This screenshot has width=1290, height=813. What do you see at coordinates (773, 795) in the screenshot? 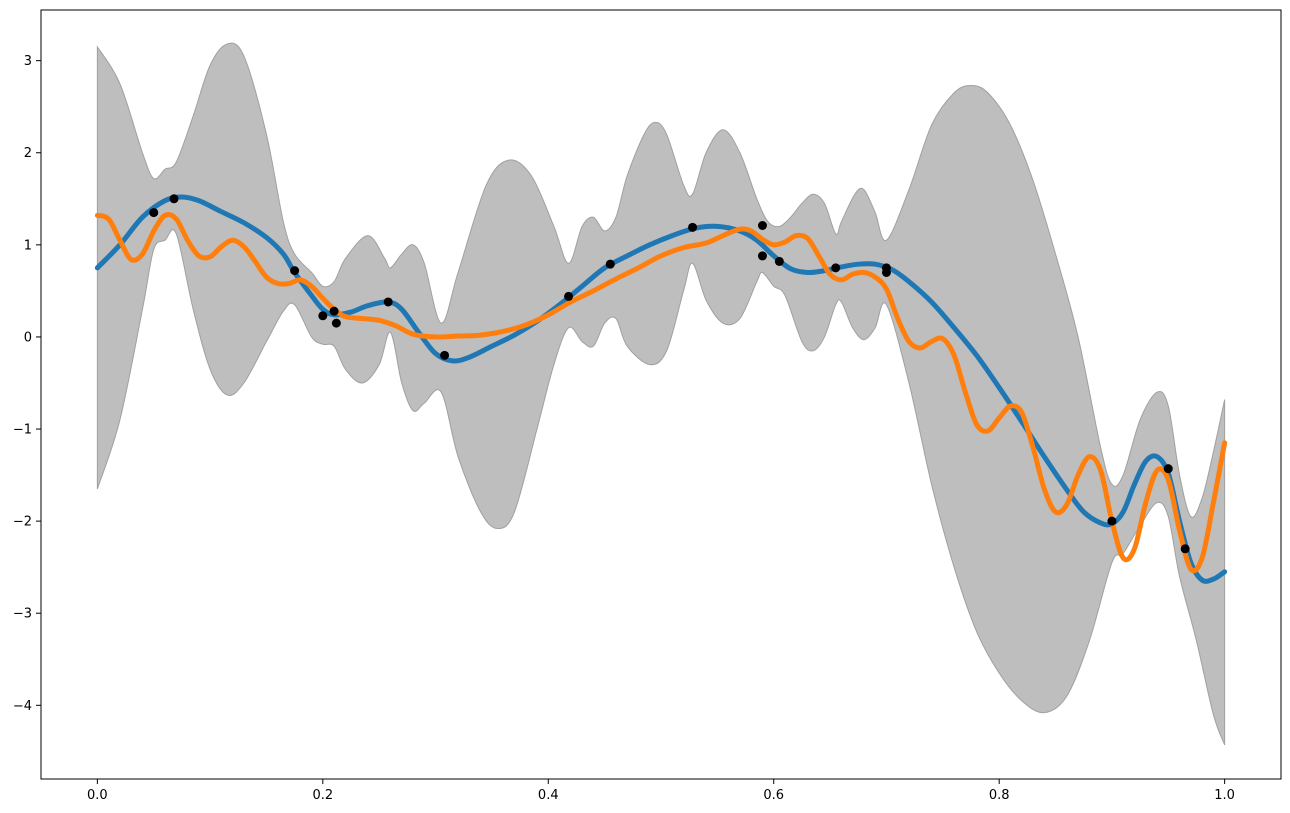
I see `x-tick-label: 0.6` at bounding box center [773, 795].